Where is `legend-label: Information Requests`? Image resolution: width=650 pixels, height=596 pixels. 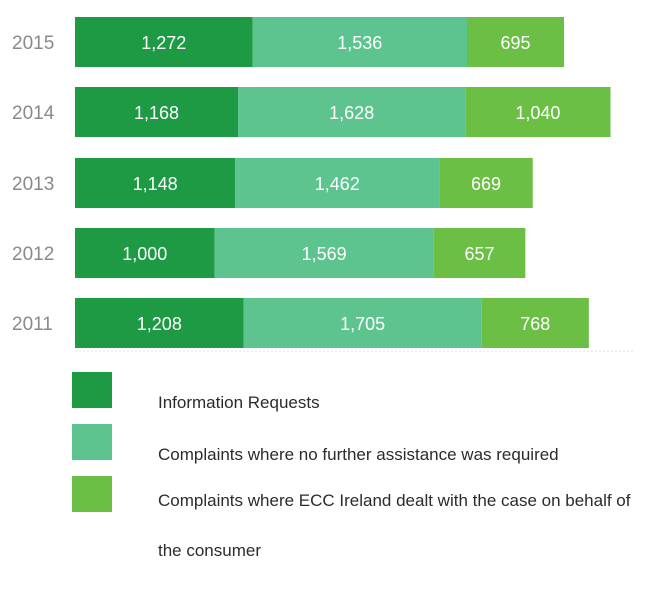
legend-label: Information Requests is located at coordinates (239, 402).